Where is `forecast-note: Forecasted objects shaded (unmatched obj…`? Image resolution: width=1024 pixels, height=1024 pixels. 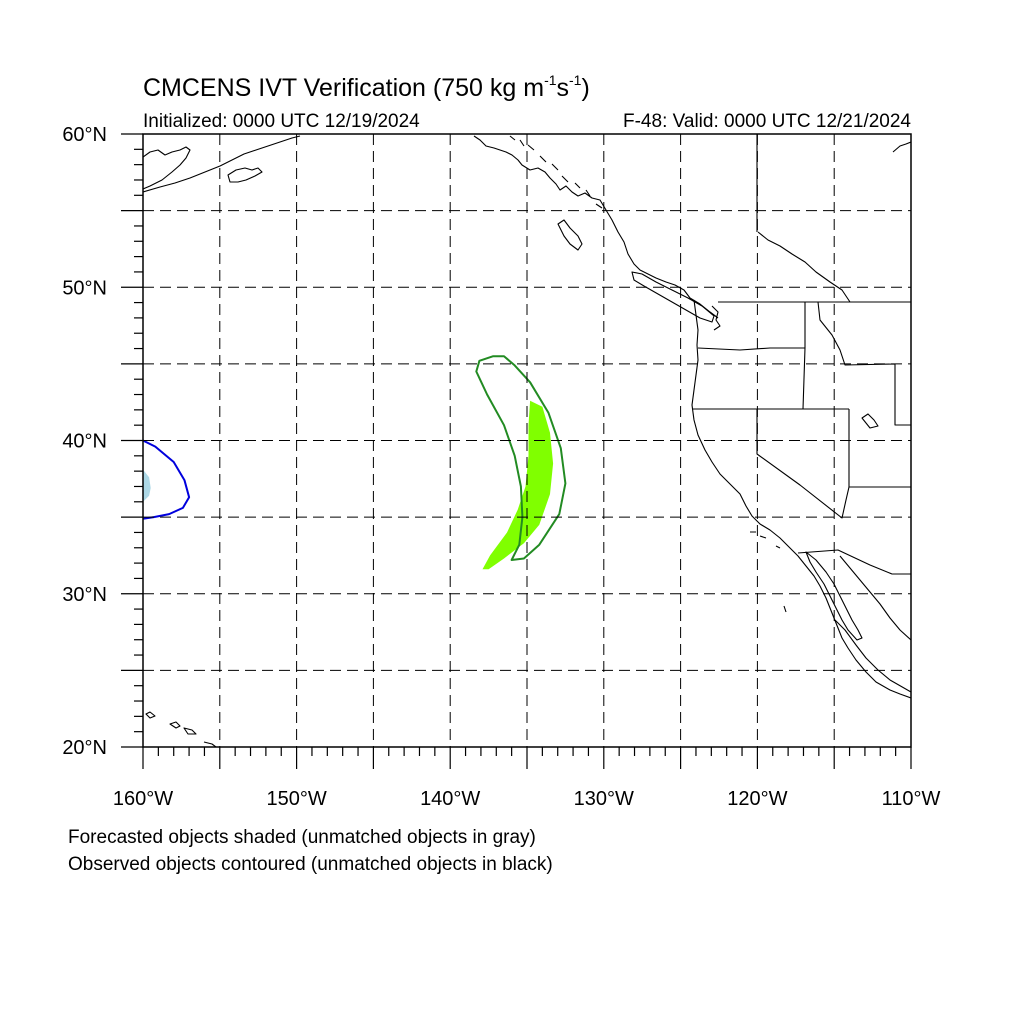 forecast-note: Forecasted objects shaded (unmatched obj… is located at coordinates (302, 837).